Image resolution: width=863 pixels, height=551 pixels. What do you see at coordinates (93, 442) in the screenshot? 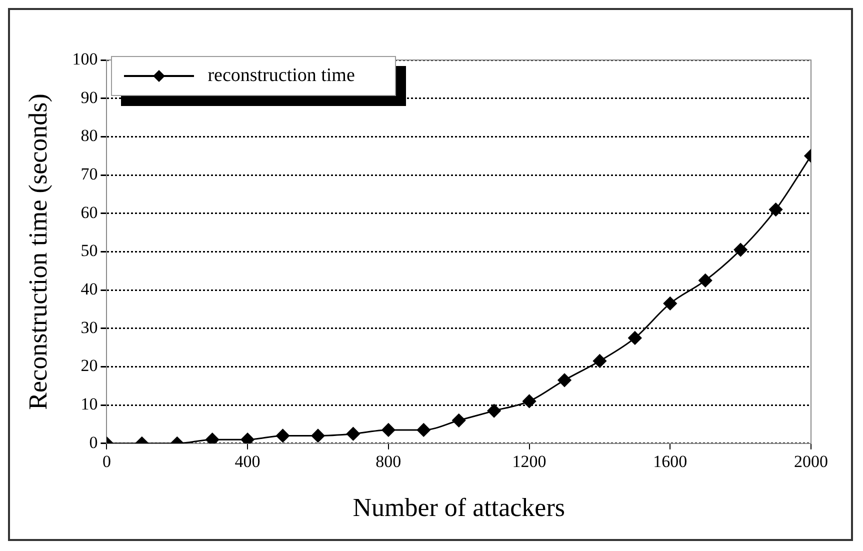
I see `y-tick-label: 0` at bounding box center [93, 442].